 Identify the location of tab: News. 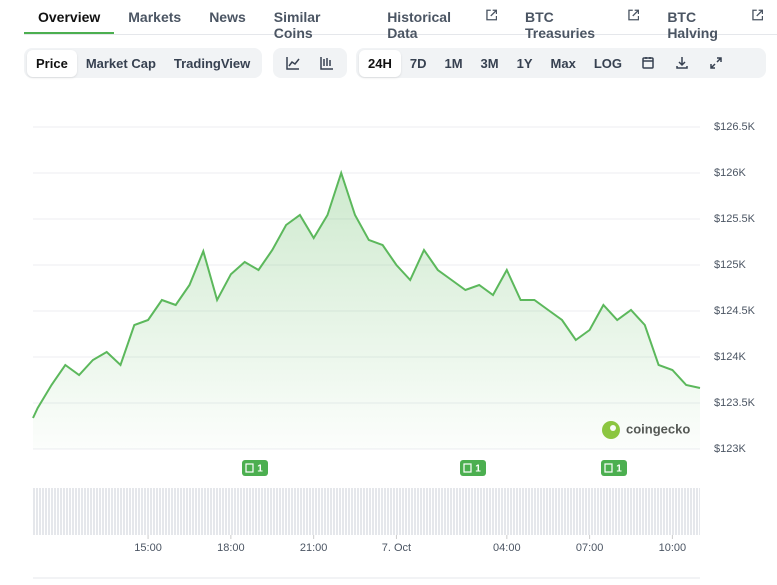
(227, 17).